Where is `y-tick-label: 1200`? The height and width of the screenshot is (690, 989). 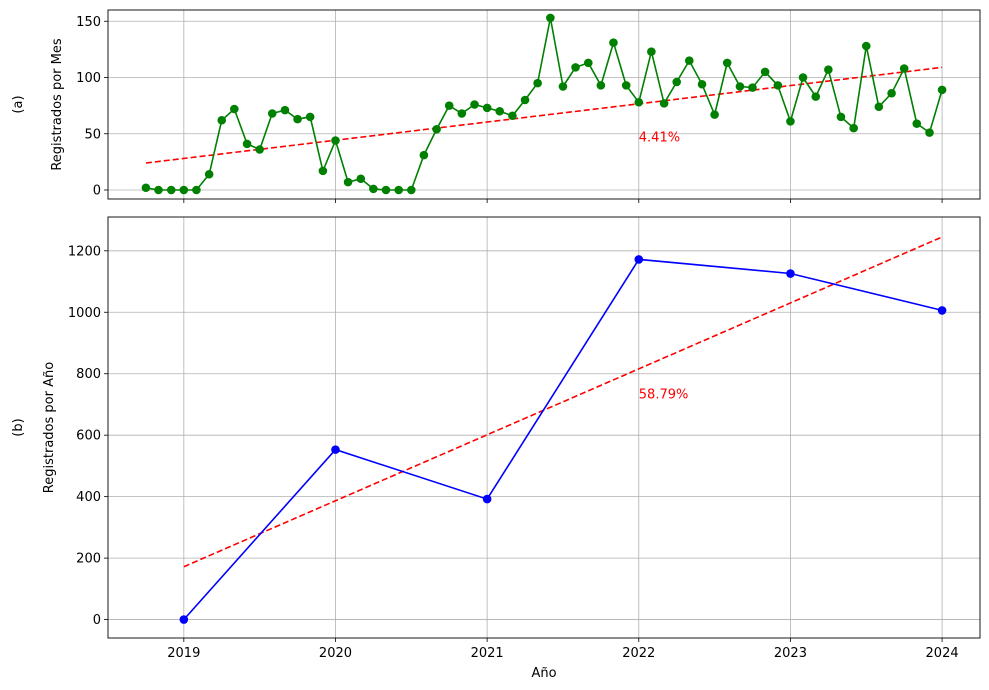 y-tick-label: 1200 is located at coordinates (84, 251).